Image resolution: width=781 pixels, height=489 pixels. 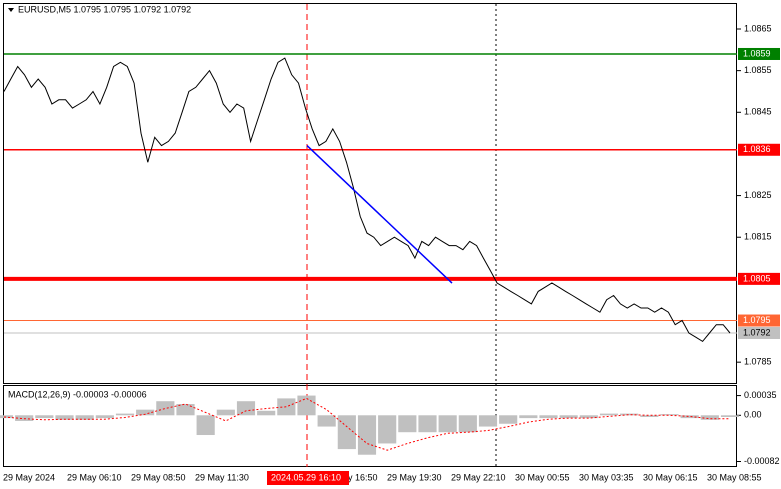 I want to click on x-tick-label: 29 May 22:10, so click(x=478, y=477).